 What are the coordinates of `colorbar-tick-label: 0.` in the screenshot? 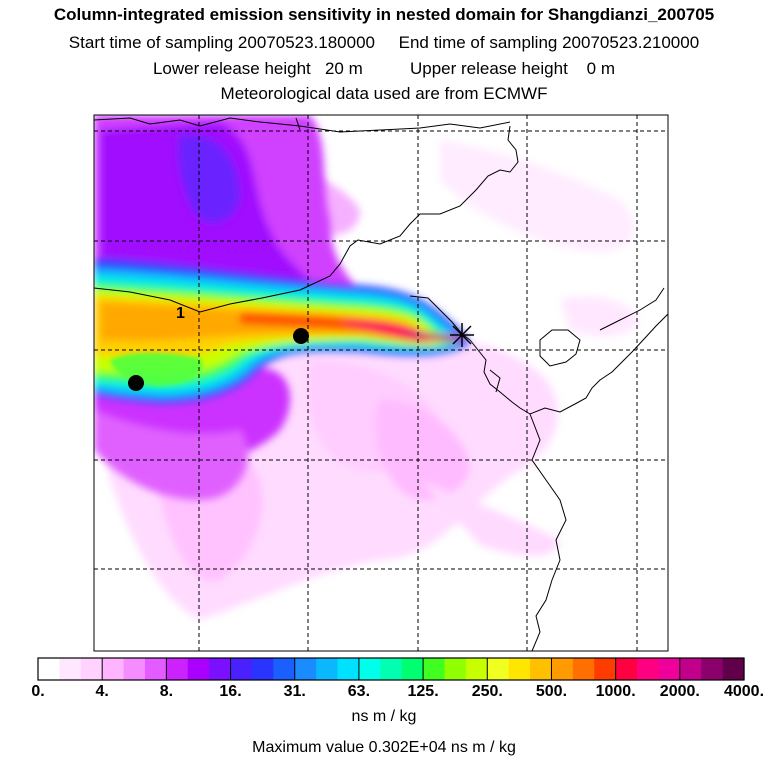 It's located at (38, 691).